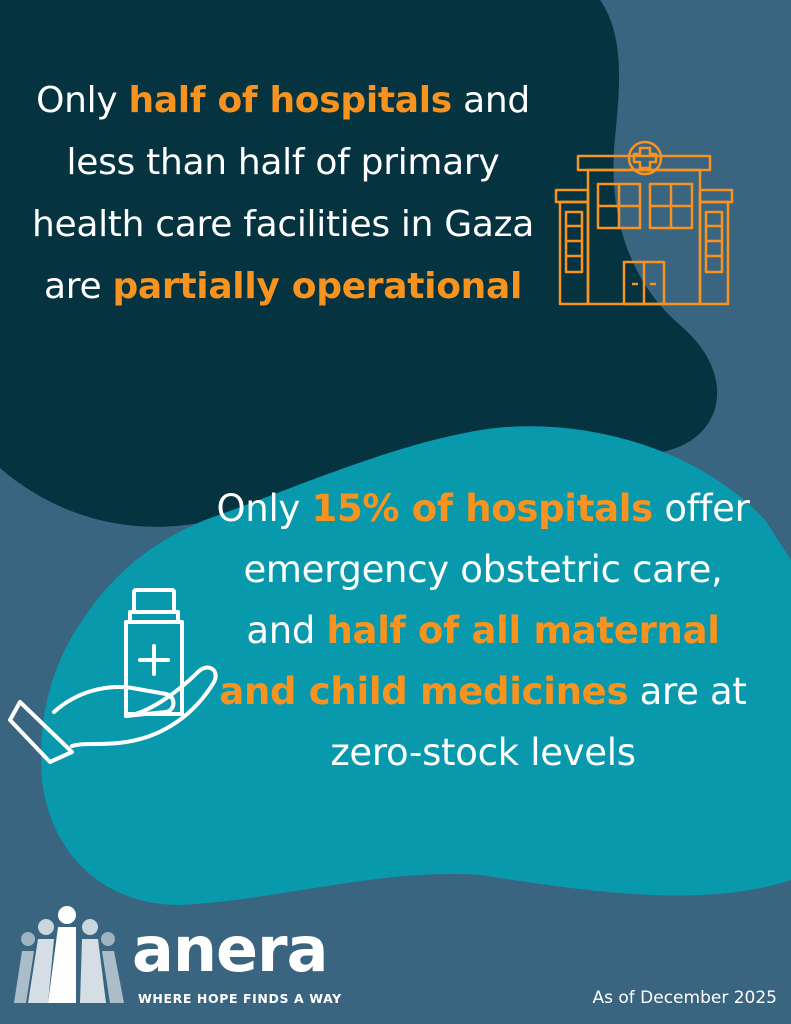 This screenshot has width=791, height=1024. I want to click on people-figures-icon, so click(69, 954).